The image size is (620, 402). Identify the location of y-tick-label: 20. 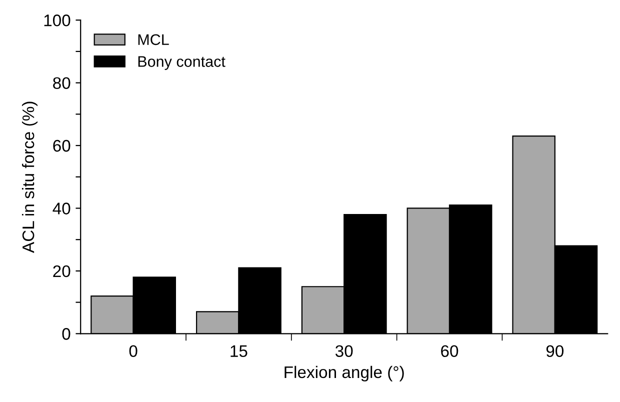
(61, 271).